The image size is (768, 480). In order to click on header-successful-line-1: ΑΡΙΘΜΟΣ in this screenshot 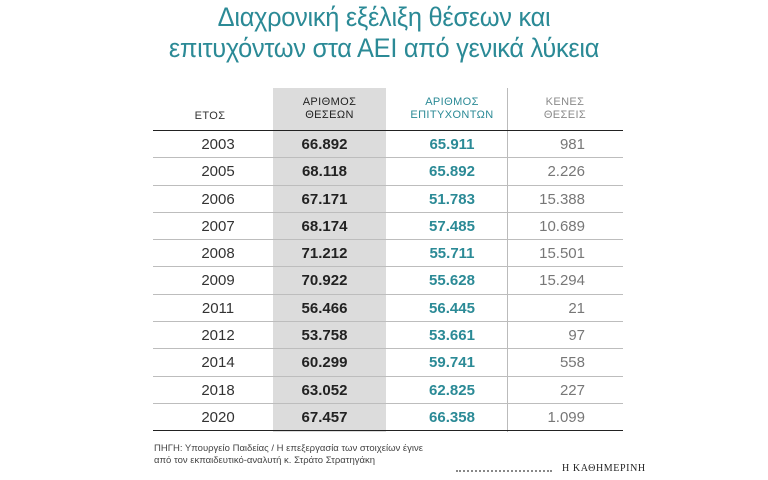, I will do `click(452, 102)`.